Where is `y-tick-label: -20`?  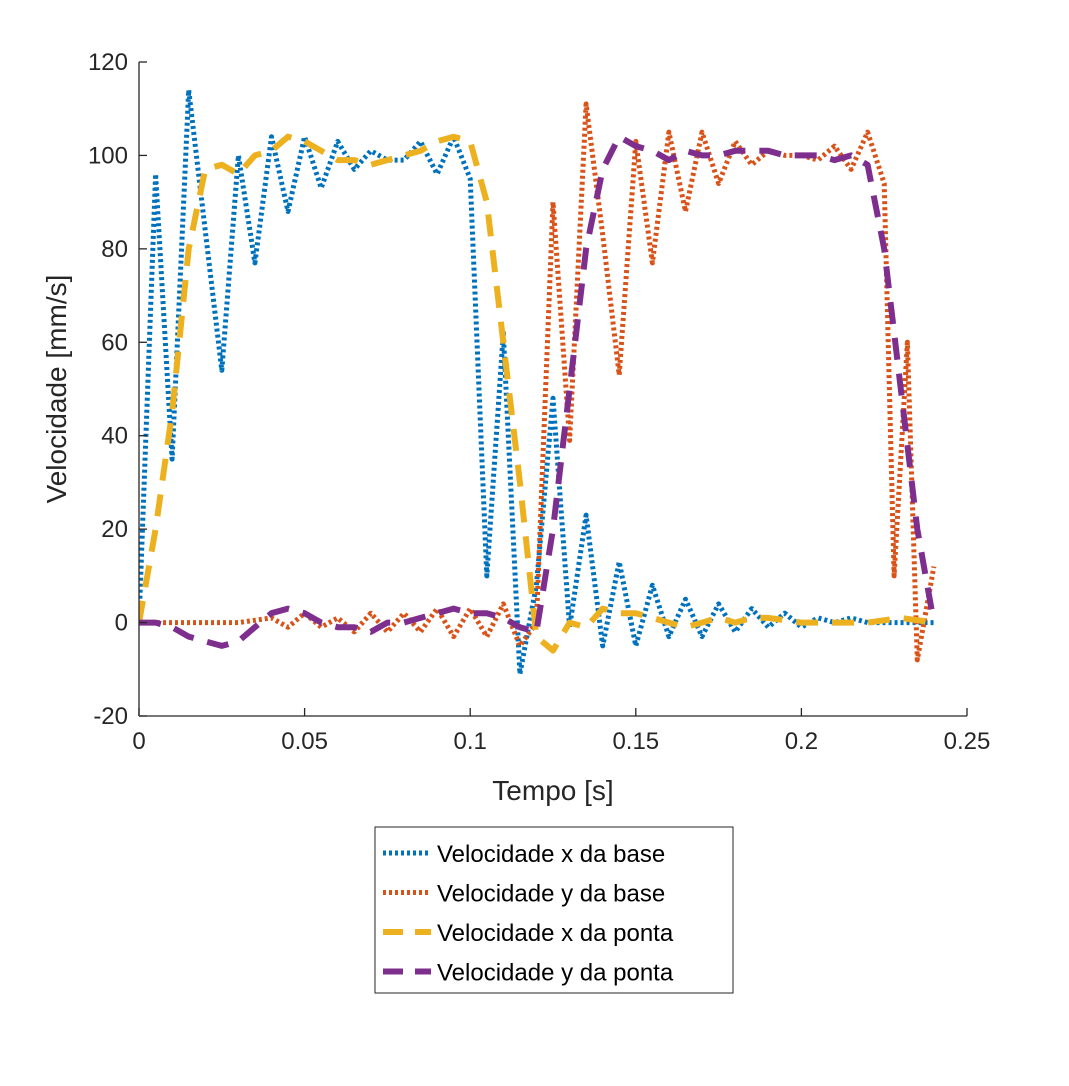 y-tick-label: -20 is located at coordinates (110, 716).